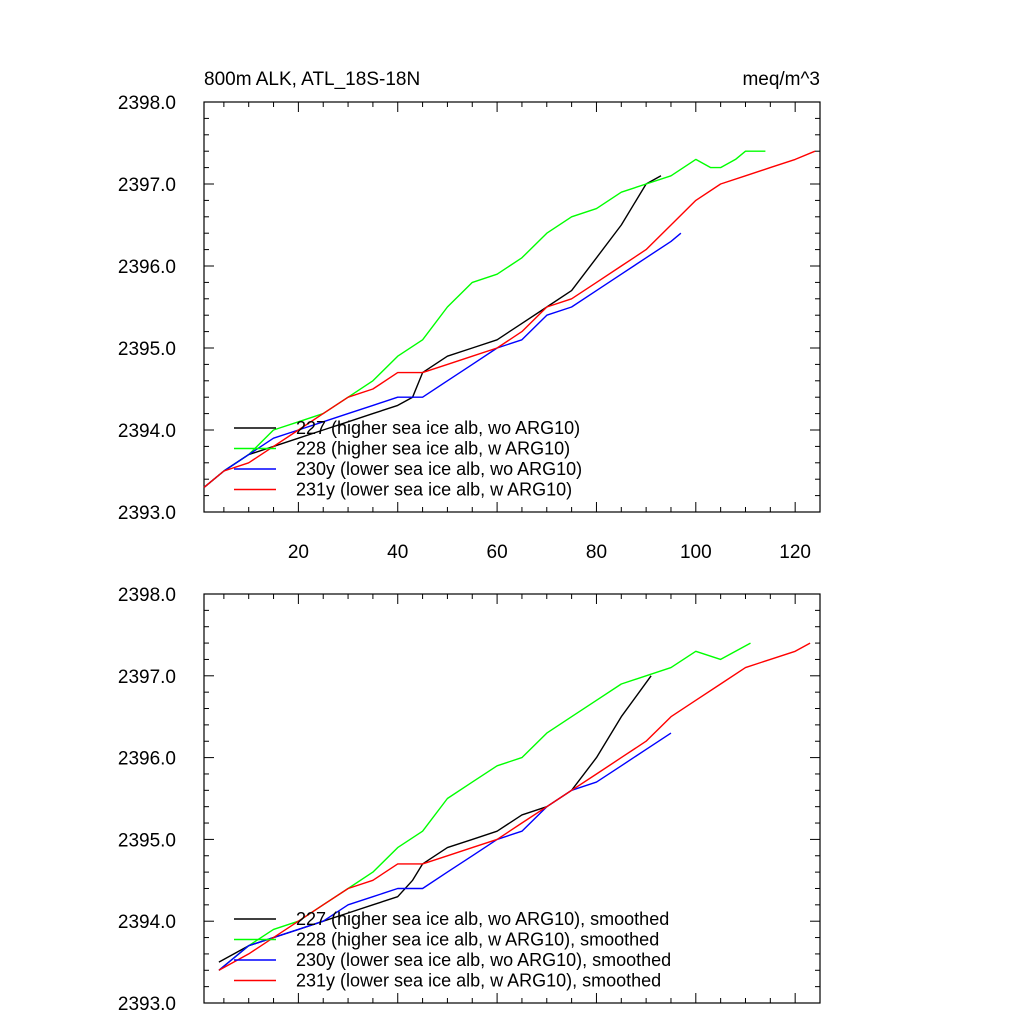 The image size is (1024, 1024). Describe the element at coordinates (434, 490) in the screenshot. I see `legend-label: 231y (lower sea ice alb, w ARG10)` at that location.